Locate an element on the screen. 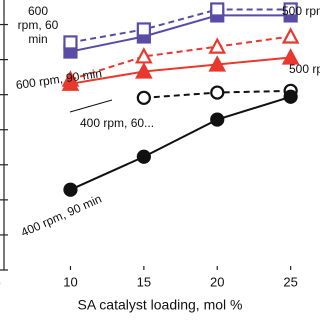 Image resolution: width=320 pixels, height=320 pixels. annotation: min is located at coordinates (37, 39).